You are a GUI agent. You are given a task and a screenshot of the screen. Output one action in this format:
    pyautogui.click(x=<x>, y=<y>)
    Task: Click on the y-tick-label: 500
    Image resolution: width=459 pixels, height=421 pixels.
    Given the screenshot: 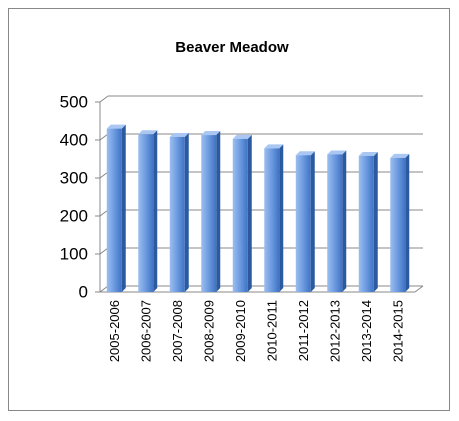 What is the action you would take?
    pyautogui.click(x=74, y=101)
    